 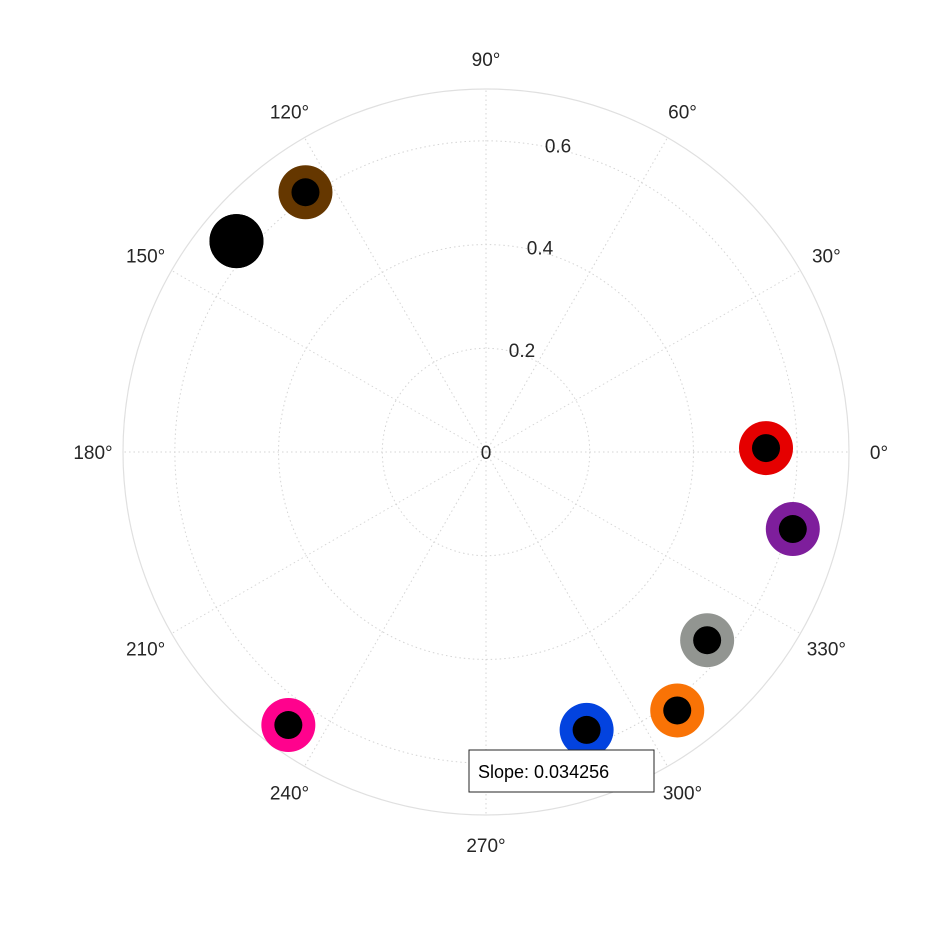 What do you see at coordinates (879, 453) in the screenshot?
I see `angular-tick-label: 0°` at bounding box center [879, 453].